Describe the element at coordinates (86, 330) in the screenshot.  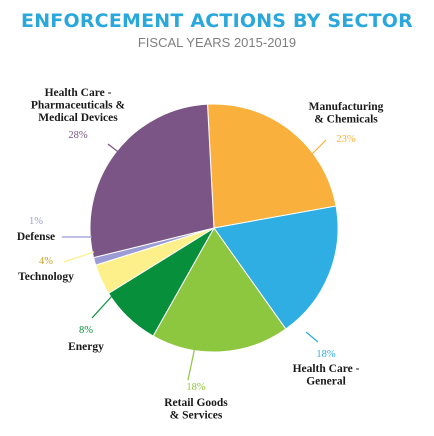
I see `slice-value-energy: 8%` at that location.